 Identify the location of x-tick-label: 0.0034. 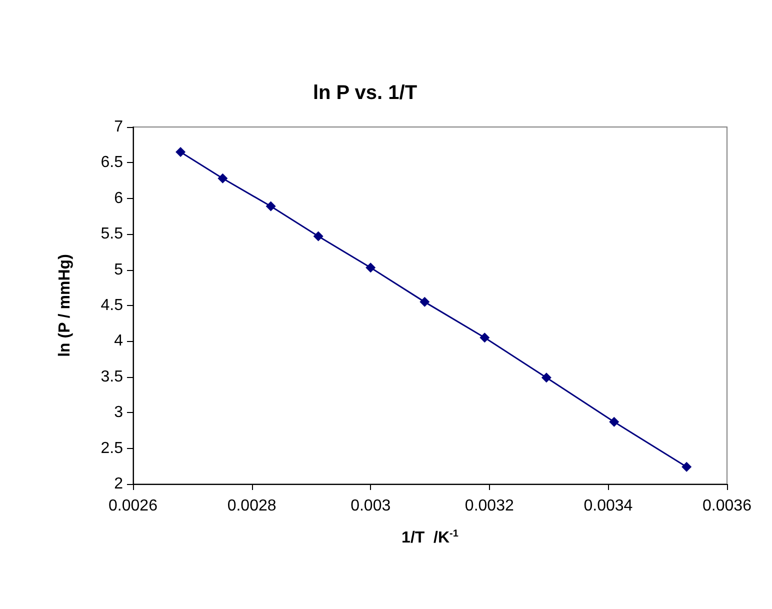
(608, 506).